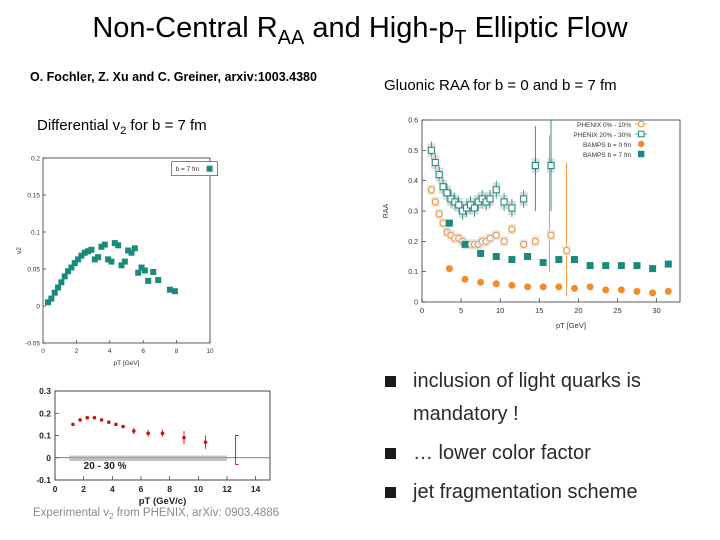  I want to click on legend-label: b = 7 fm, so click(188, 169).